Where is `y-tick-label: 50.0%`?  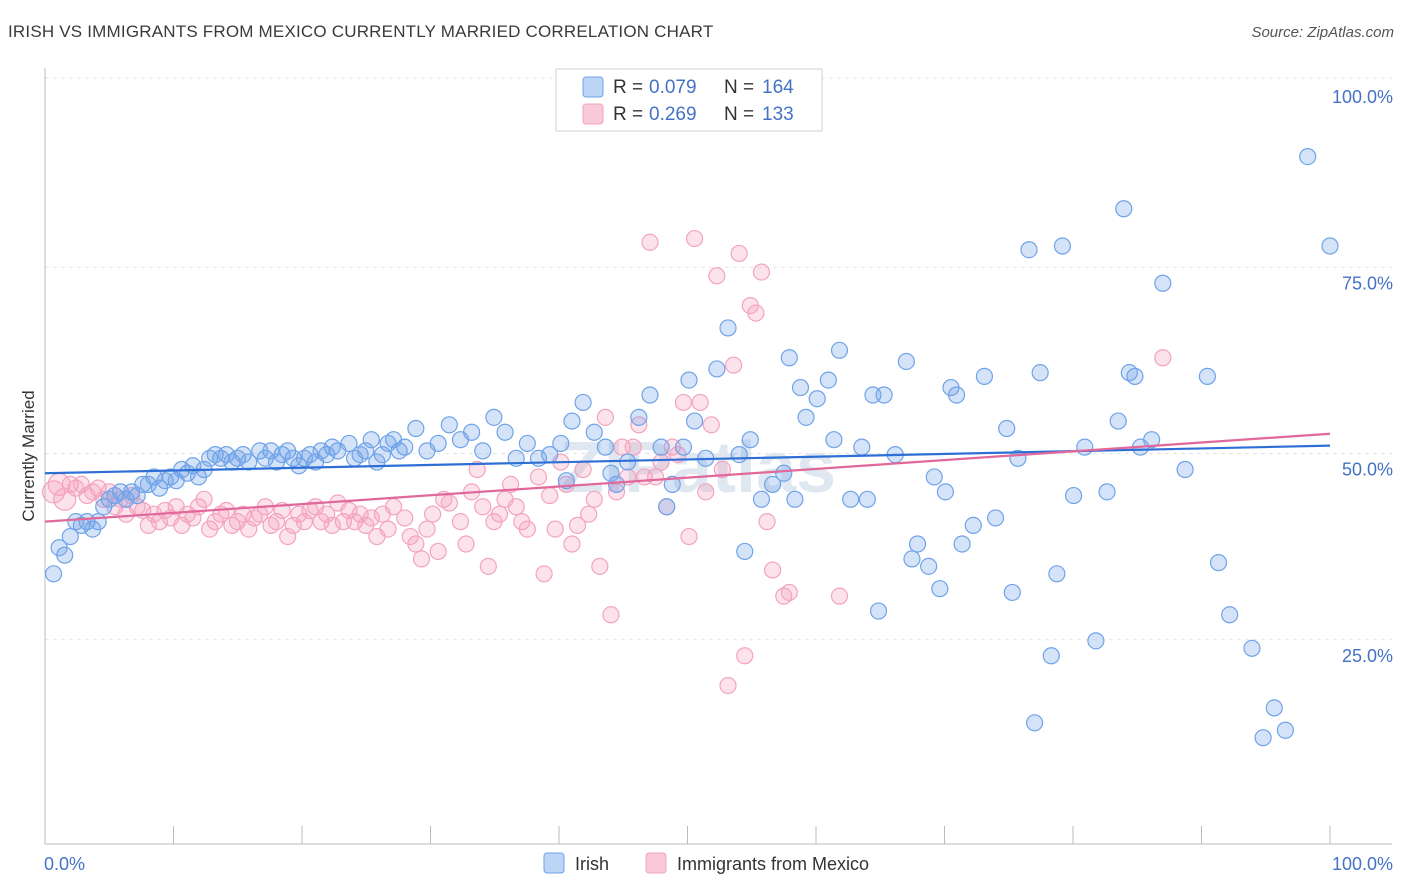 y-tick-label: 50.0% is located at coordinates (1367, 470).